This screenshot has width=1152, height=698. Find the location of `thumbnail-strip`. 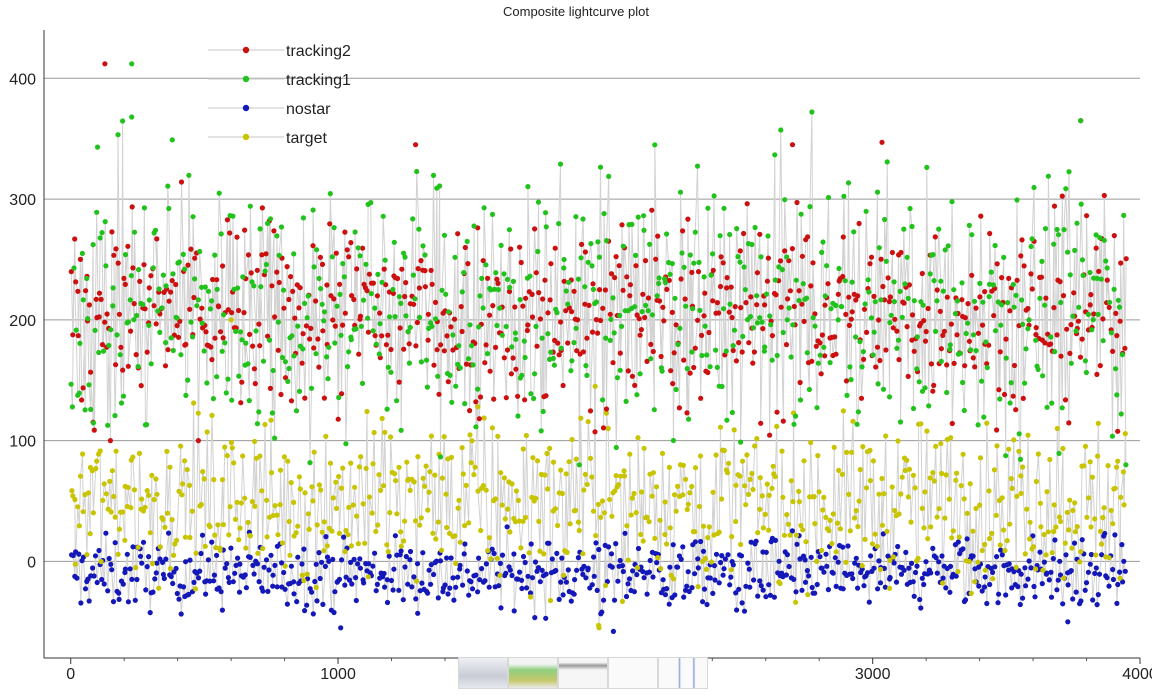

thumbnail-strip is located at coordinates (583, 673).